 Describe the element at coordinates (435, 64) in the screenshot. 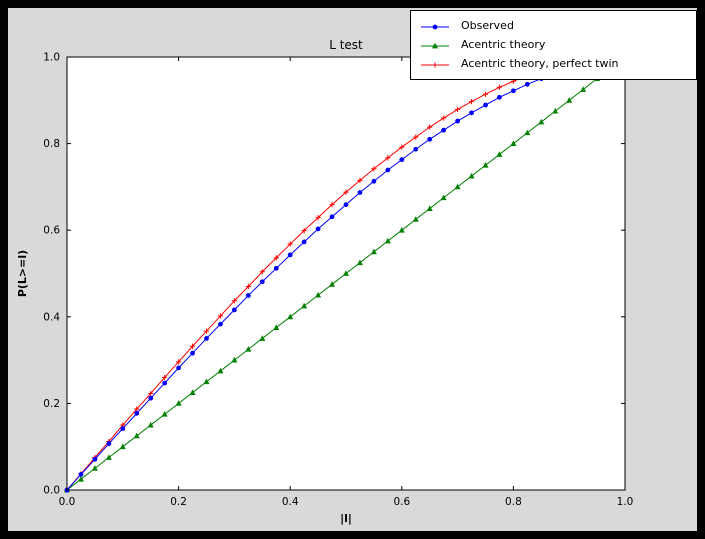

I see `legend-line-sample-perfect-twin` at that location.